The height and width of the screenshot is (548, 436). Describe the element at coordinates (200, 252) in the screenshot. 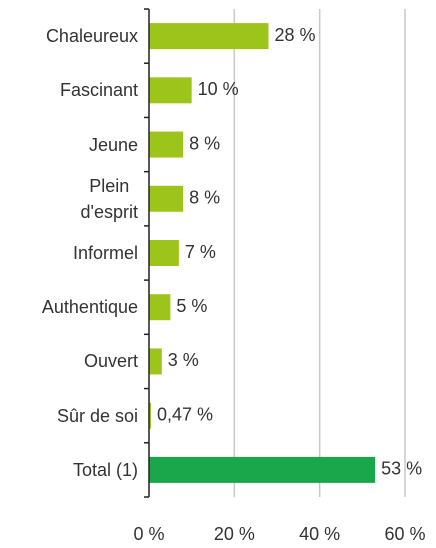

I see `value-label: 7 %` at that location.